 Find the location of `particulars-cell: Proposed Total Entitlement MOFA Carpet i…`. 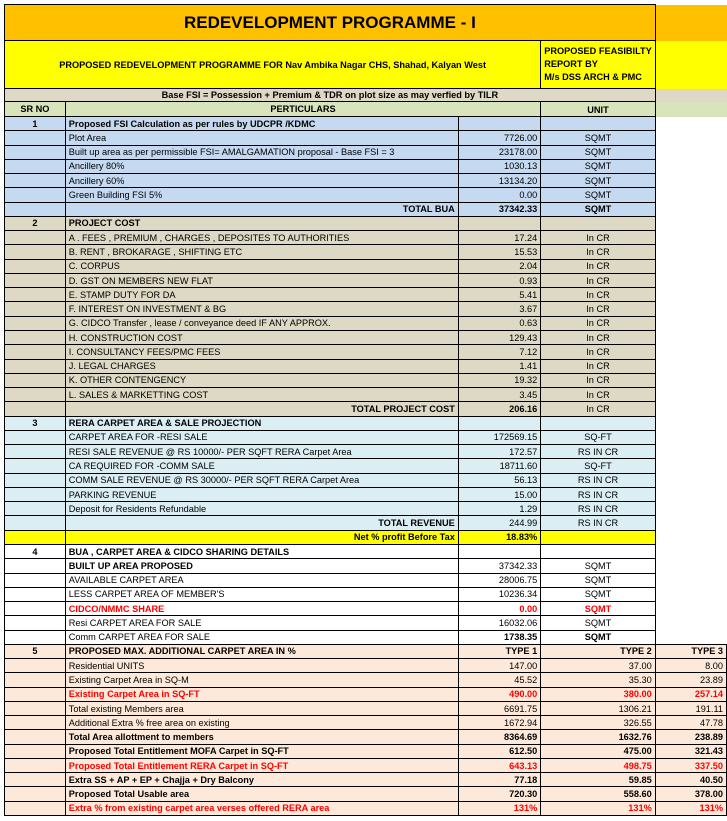

particulars-cell: Proposed Total Entitlement MOFA Carpet i… is located at coordinates (261, 751).